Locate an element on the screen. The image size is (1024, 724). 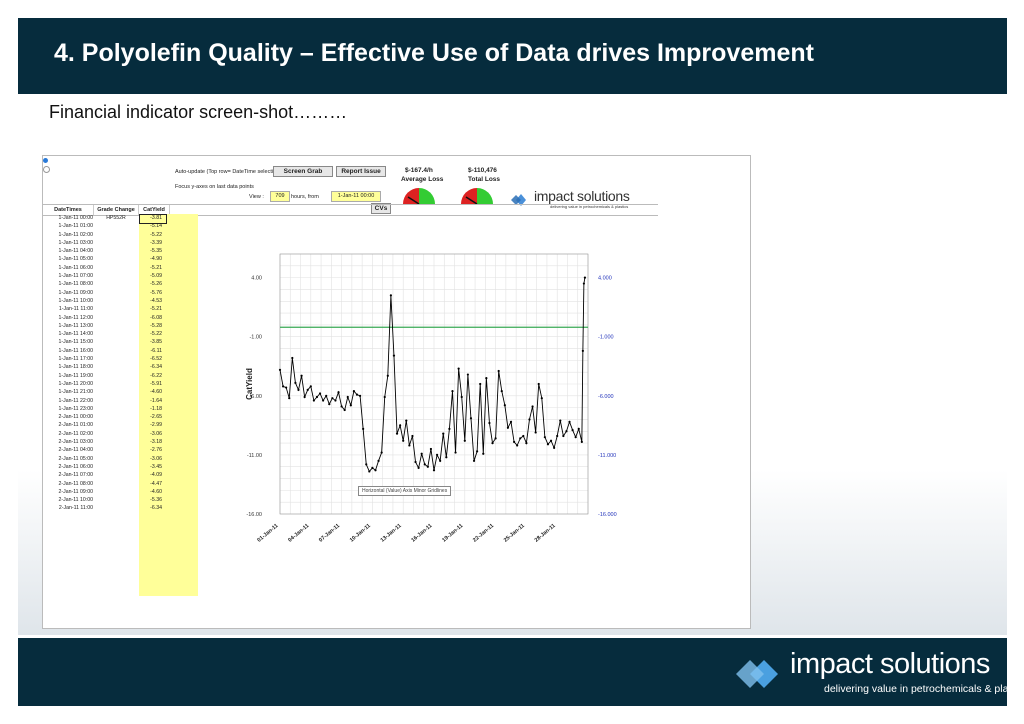
x-tick-label: 28-Jan-11 is located at coordinates (545, 533).